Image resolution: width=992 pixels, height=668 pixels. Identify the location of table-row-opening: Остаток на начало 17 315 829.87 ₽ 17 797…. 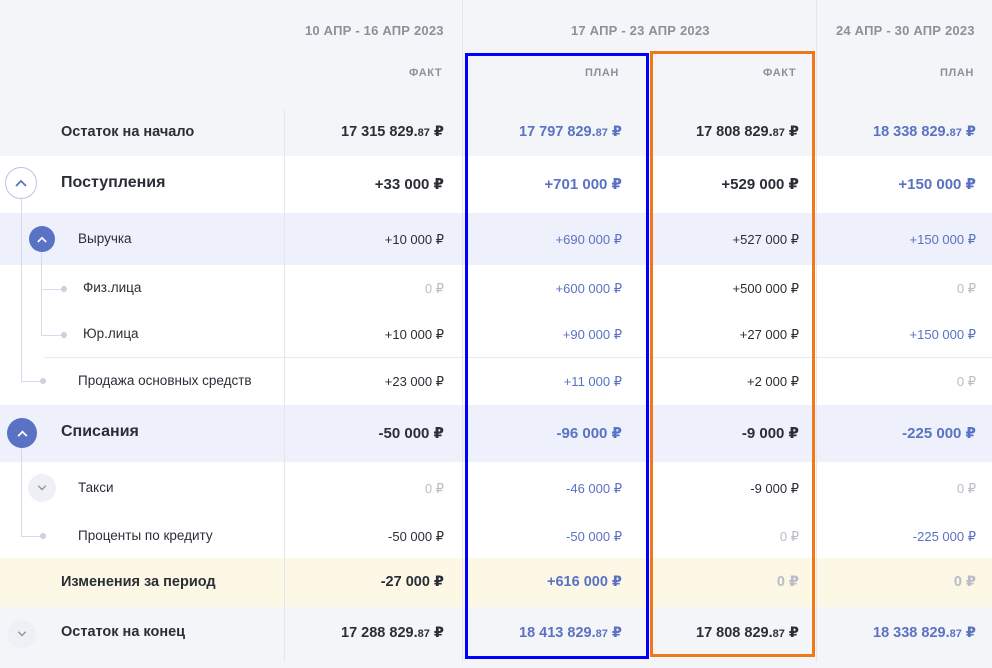
(496, 133).